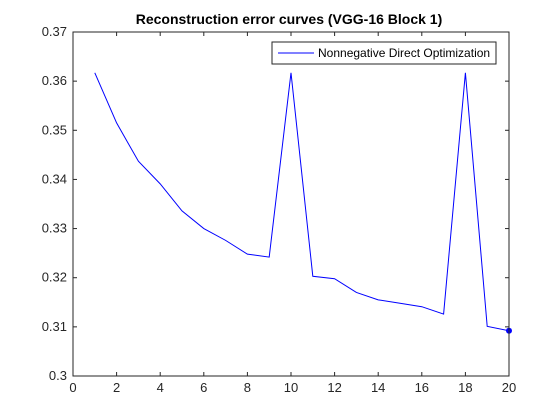 The width and height of the screenshot is (560, 420). What do you see at coordinates (291, 387) in the screenshot?
I see `x-tick-label: 10` at bounding box center [291, 387].